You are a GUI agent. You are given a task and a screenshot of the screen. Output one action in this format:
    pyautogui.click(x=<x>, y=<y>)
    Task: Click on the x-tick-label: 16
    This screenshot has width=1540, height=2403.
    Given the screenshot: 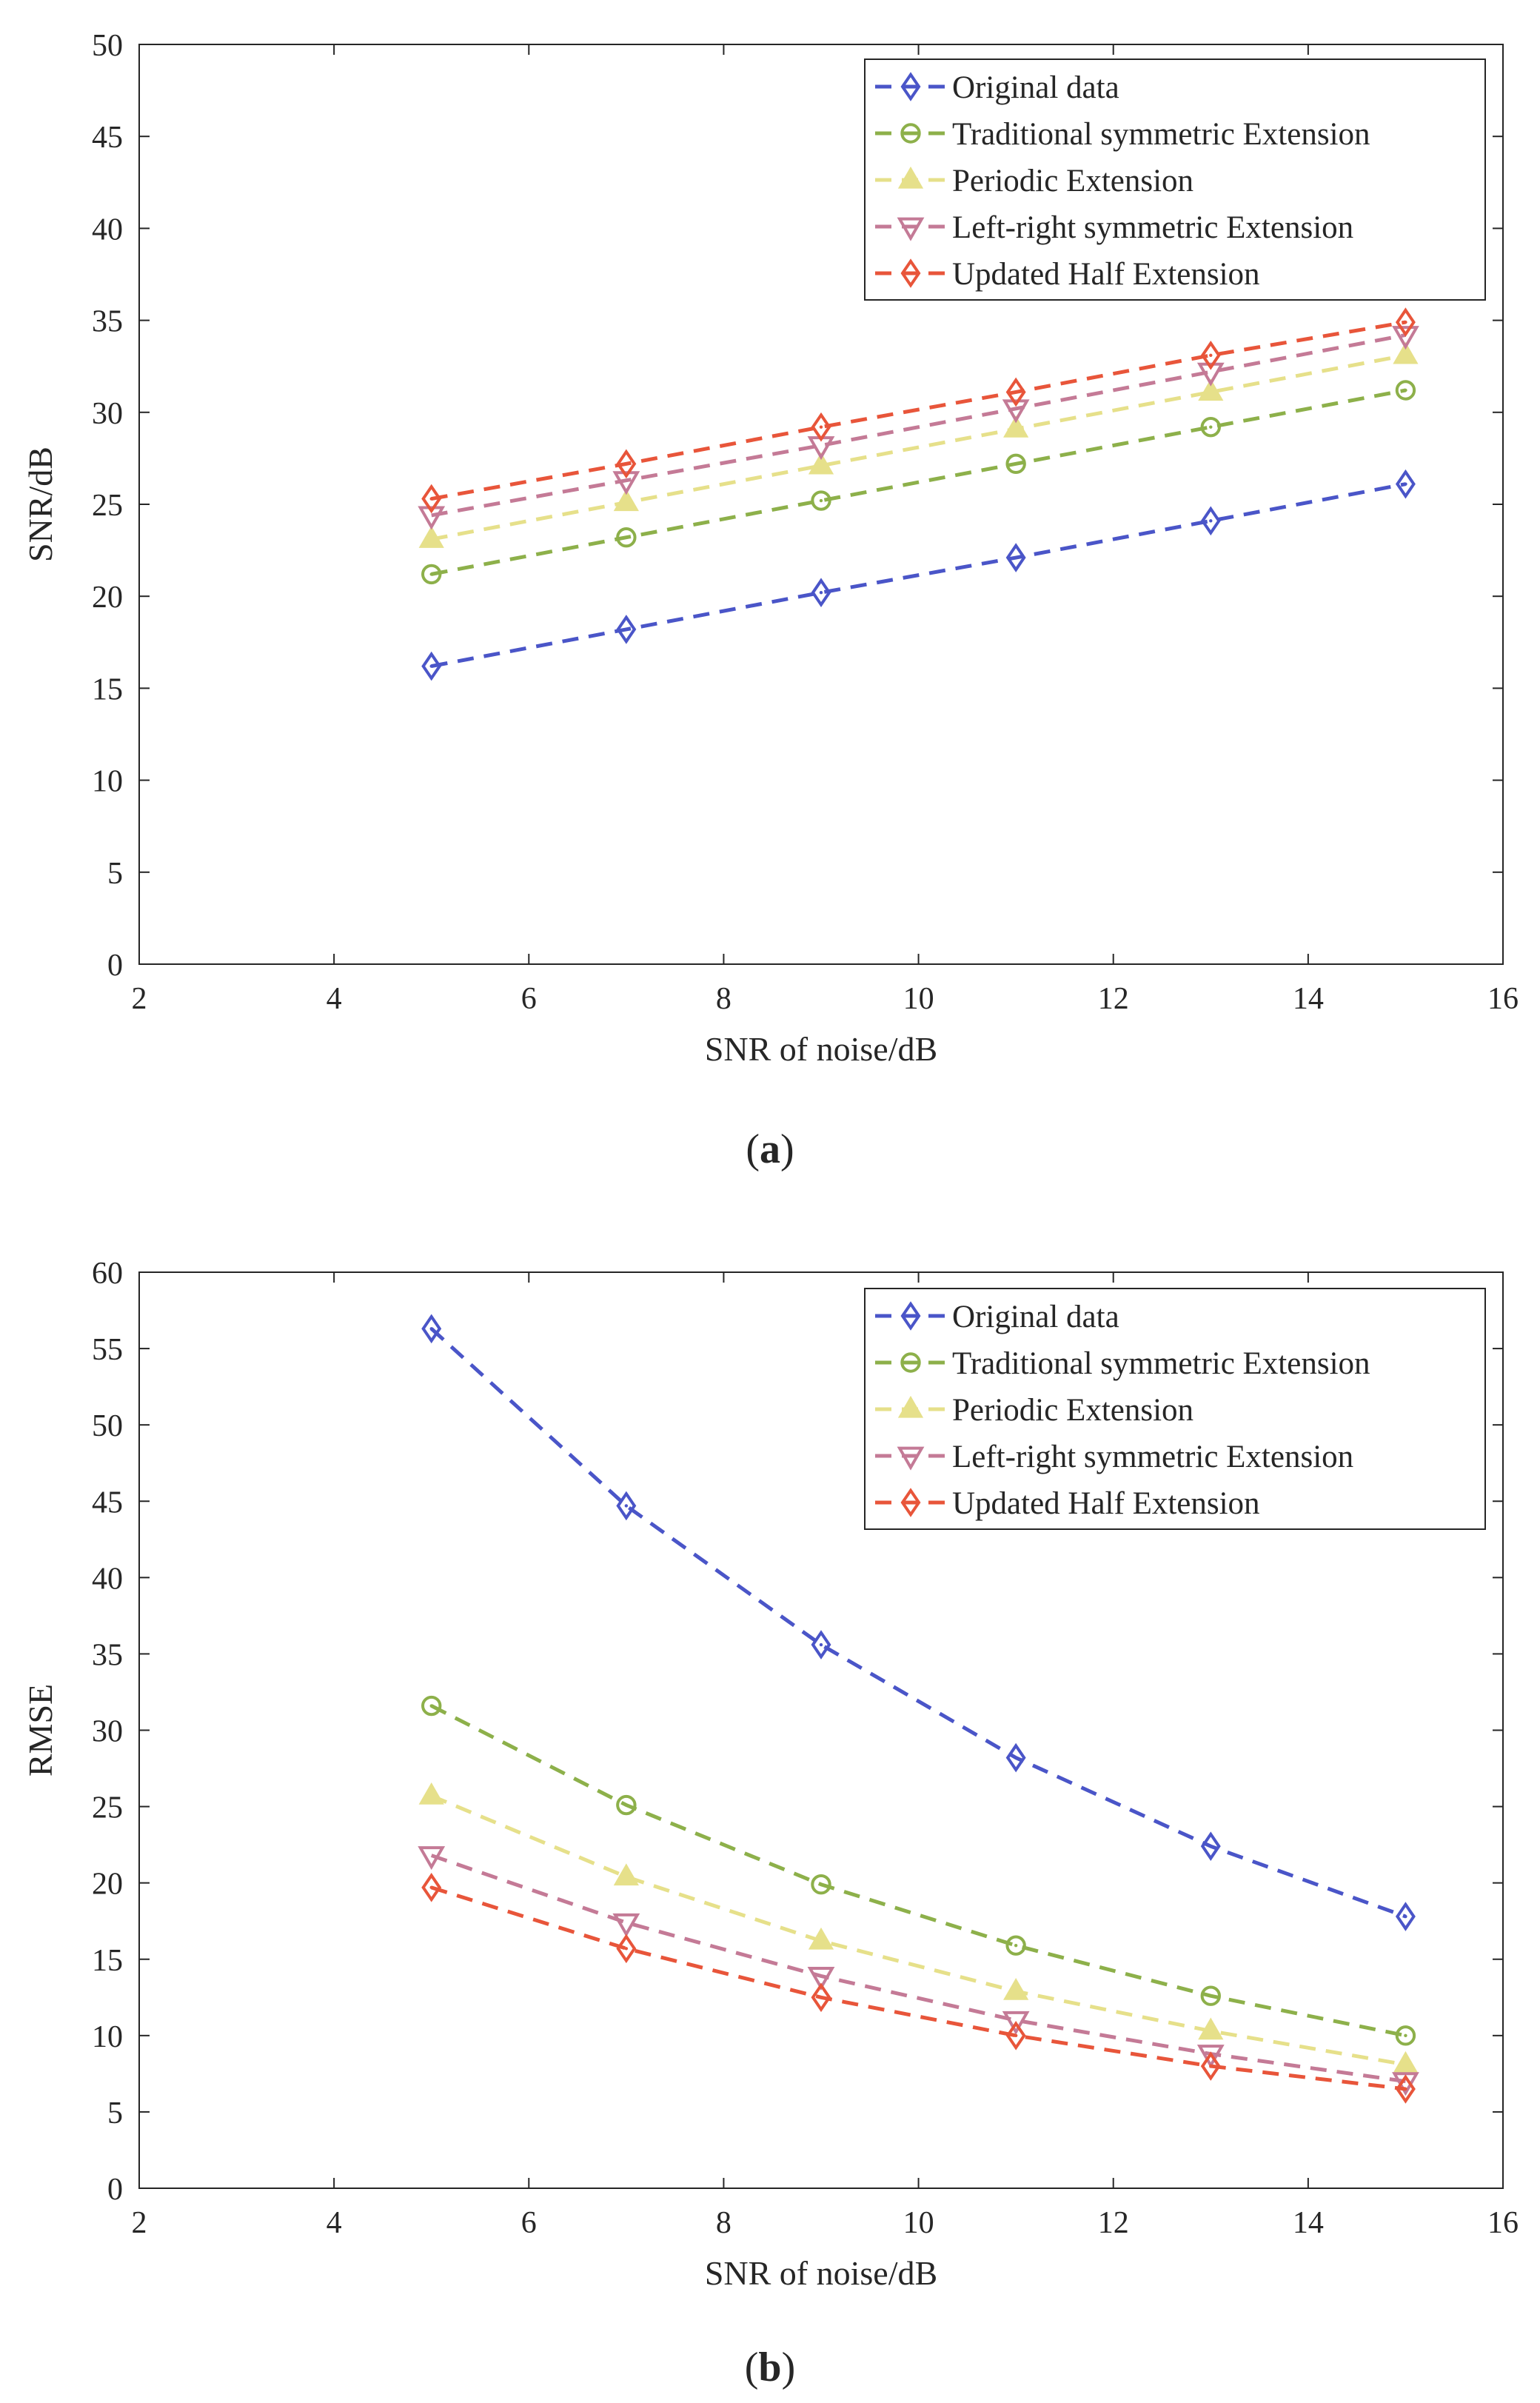 What is the action you would take?
    pyautogui.click(x=1503, y=999)
    